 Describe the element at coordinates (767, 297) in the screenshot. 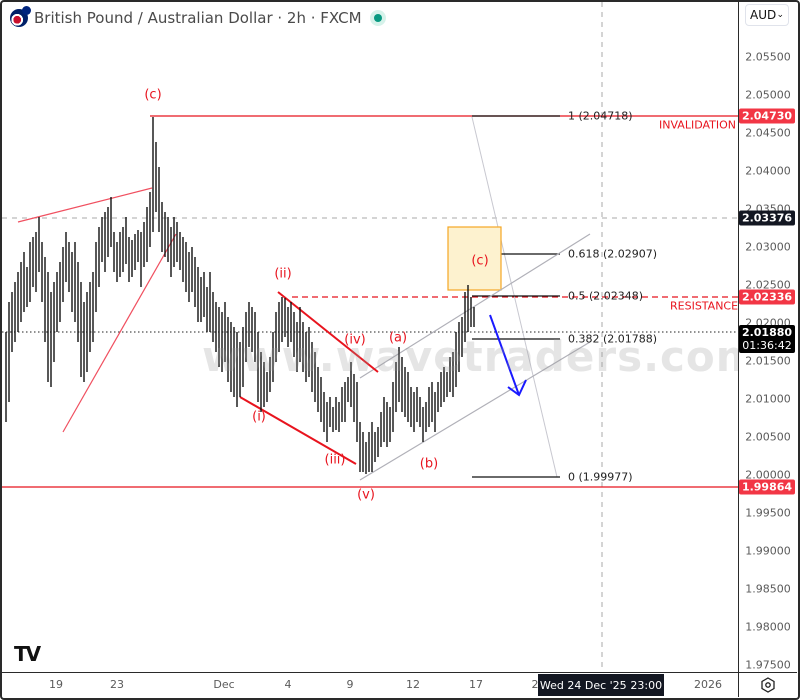

I see `resistance-price-label: 2.02336` at that location.